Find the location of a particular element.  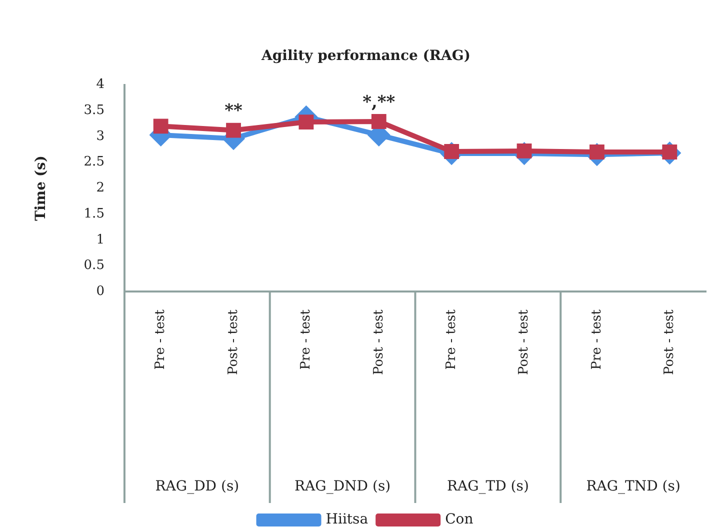

y-tick-label: 0 is located at coordinates (100, 291).